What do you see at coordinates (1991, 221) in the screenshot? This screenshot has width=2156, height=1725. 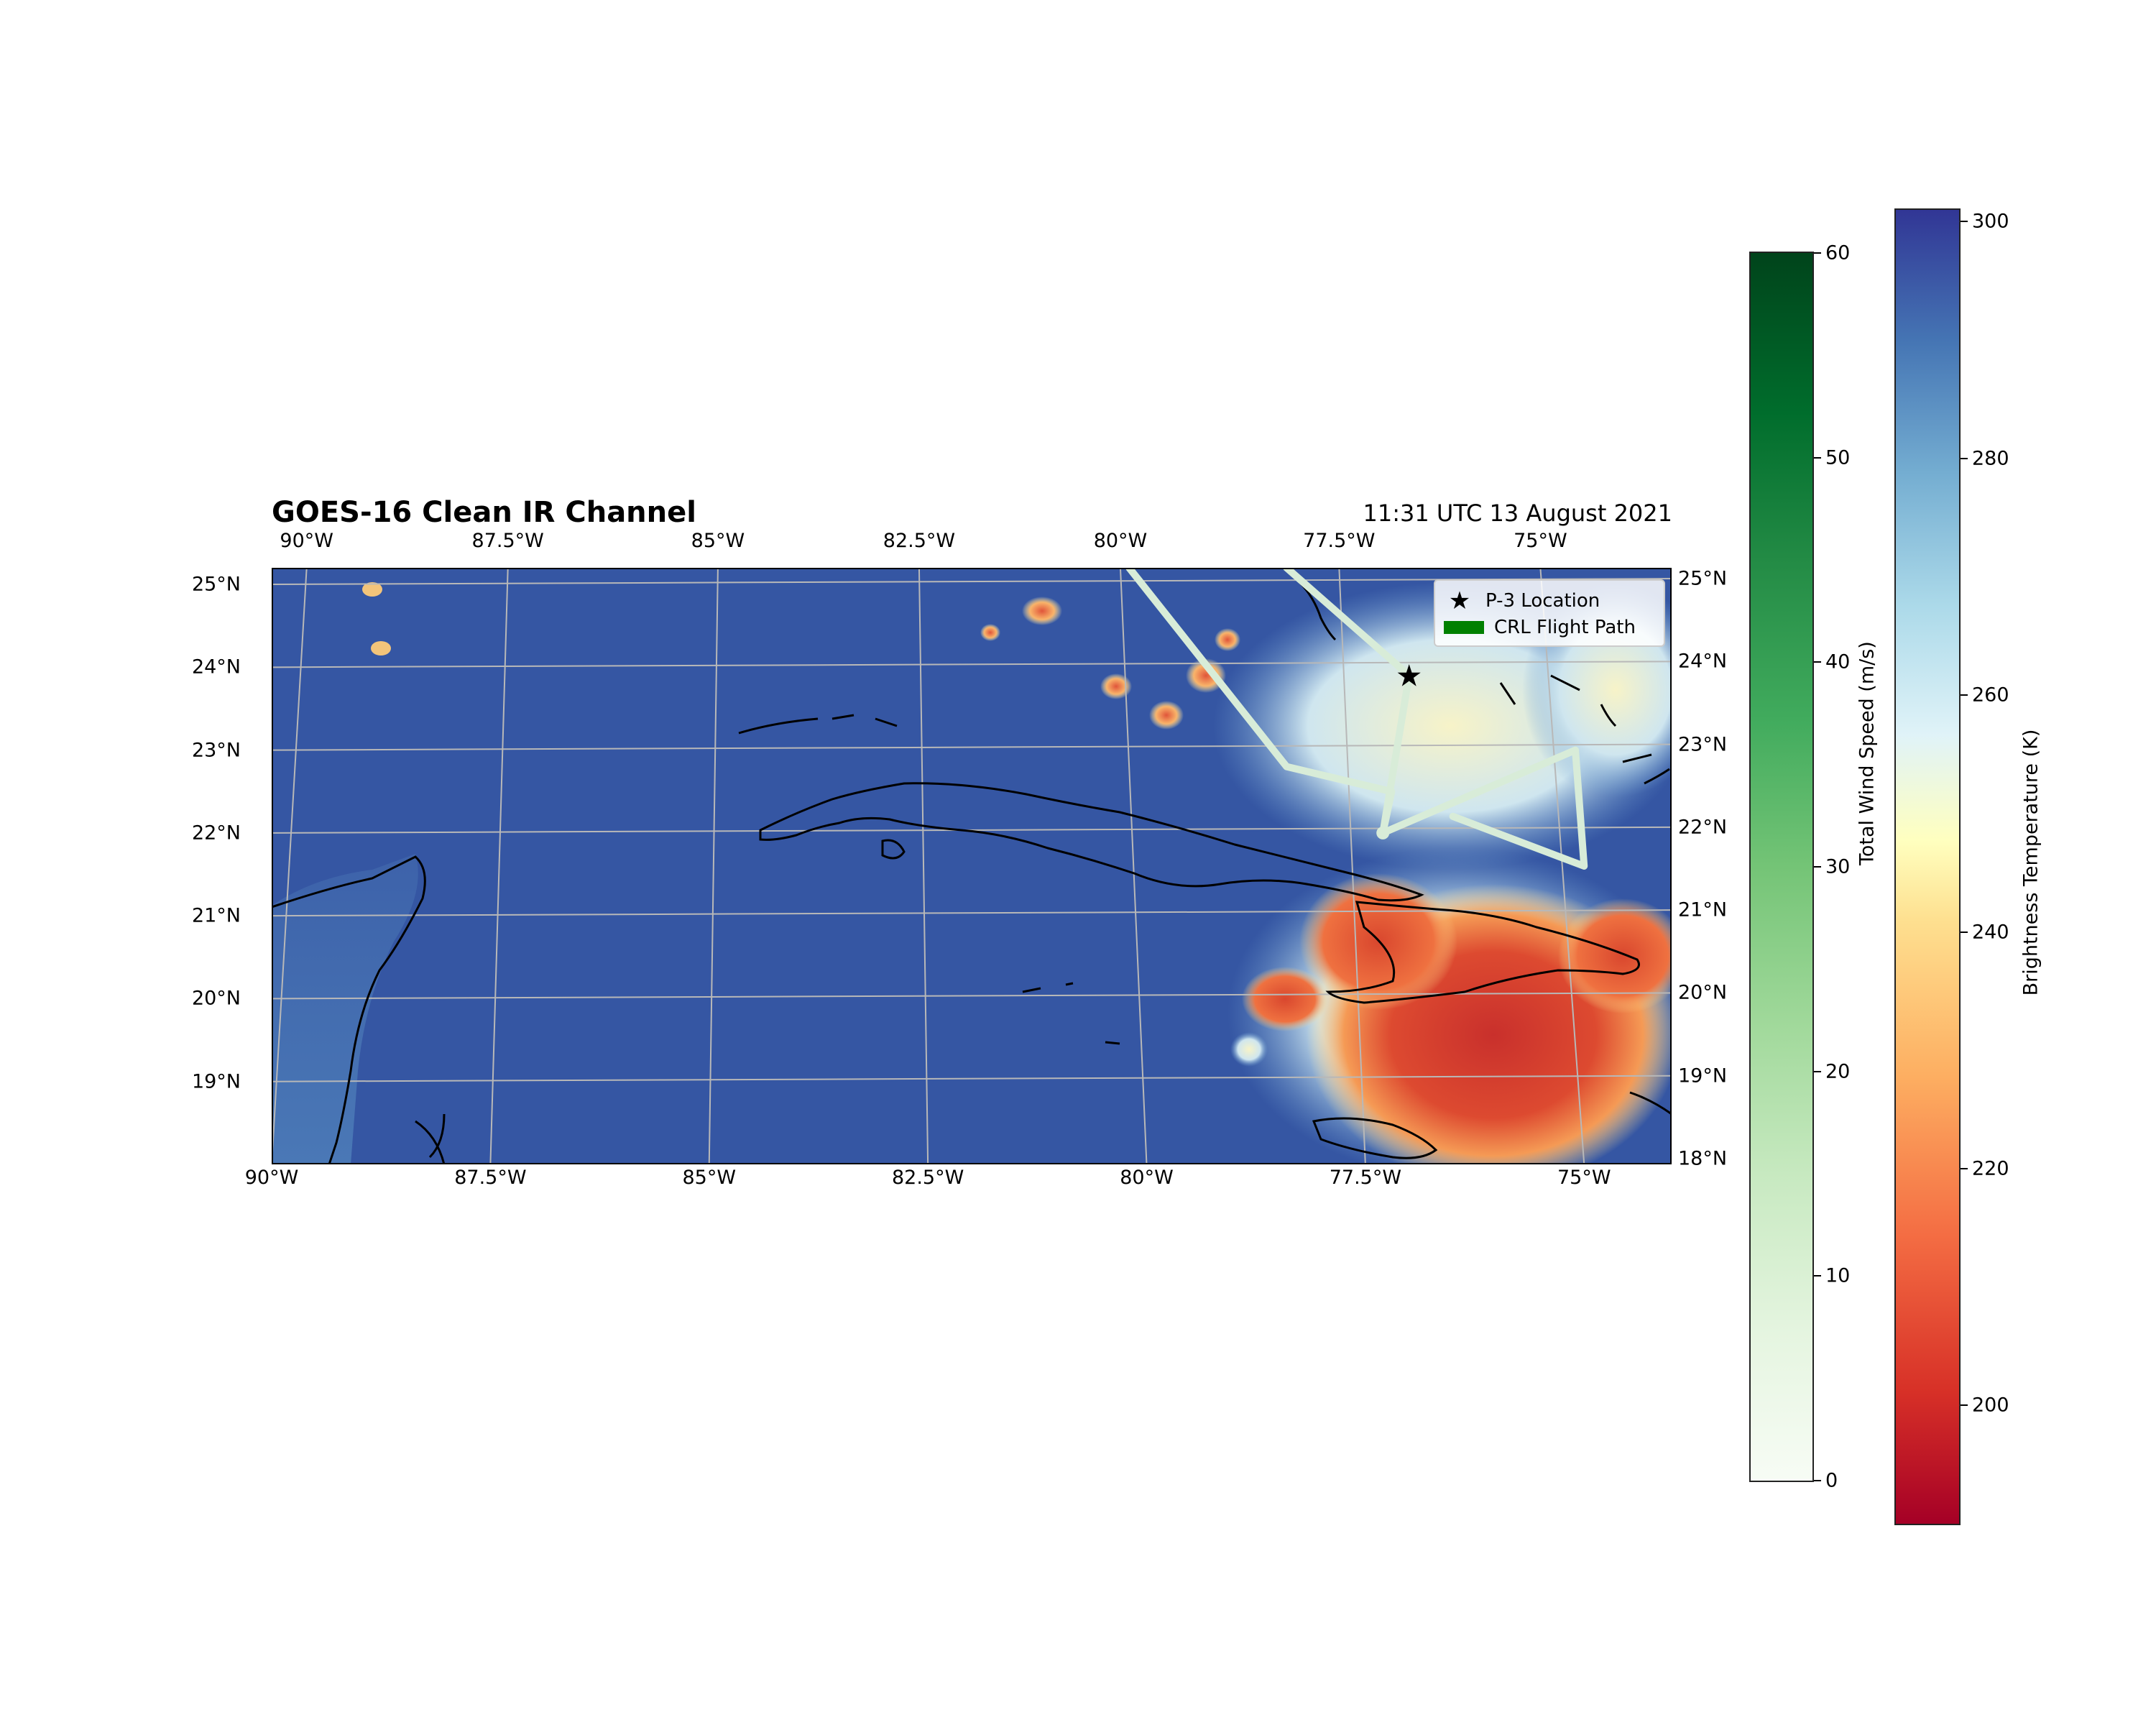 I see `colorbar-bt-tick-label: 300` at bounding box center [1991, 221].